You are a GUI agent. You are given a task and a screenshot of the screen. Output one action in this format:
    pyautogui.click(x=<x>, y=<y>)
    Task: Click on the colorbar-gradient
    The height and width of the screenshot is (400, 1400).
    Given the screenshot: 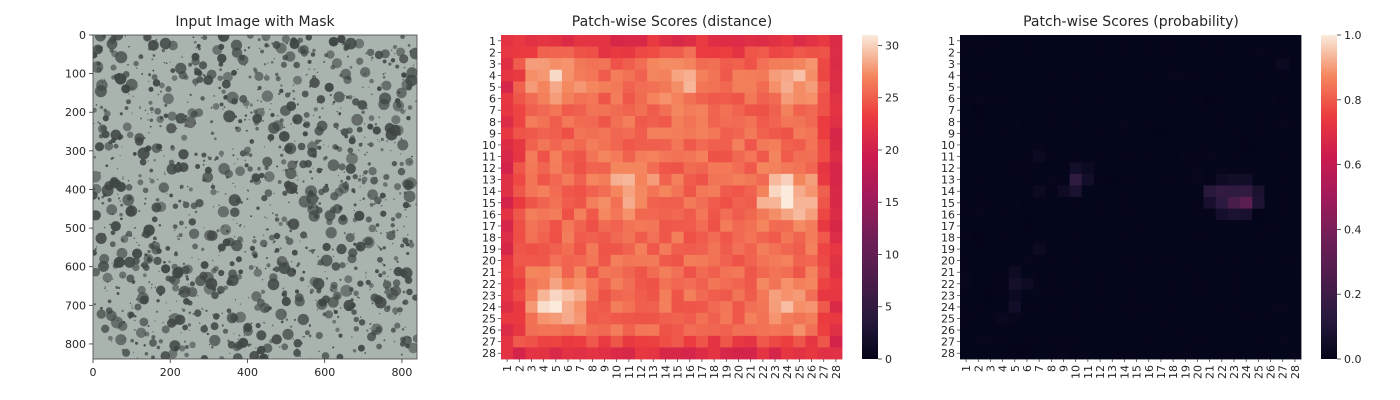 What is the action you would take?
    pyautogui.click(x=1329, y=197)
    